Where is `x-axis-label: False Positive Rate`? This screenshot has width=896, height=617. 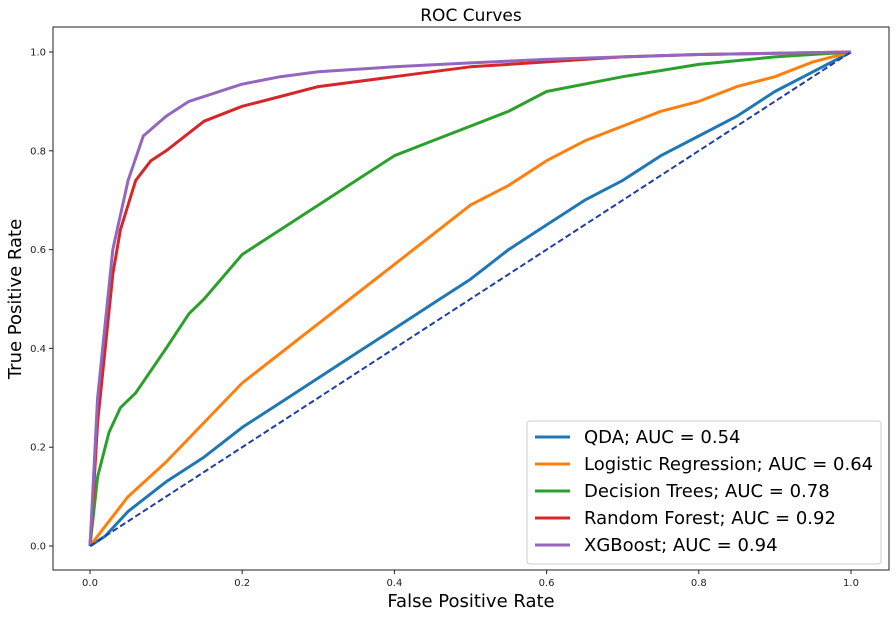 x-axis-label: False Positive Rate is located at coordinates (470, 601).